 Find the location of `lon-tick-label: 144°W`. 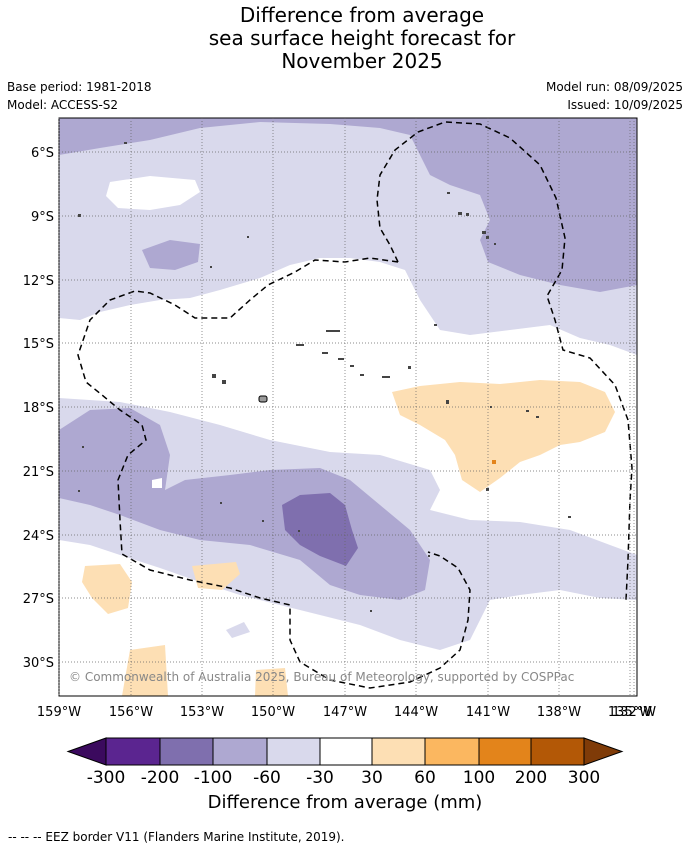

lon-tick-label: 144°W is located at coordinates (416, 712).